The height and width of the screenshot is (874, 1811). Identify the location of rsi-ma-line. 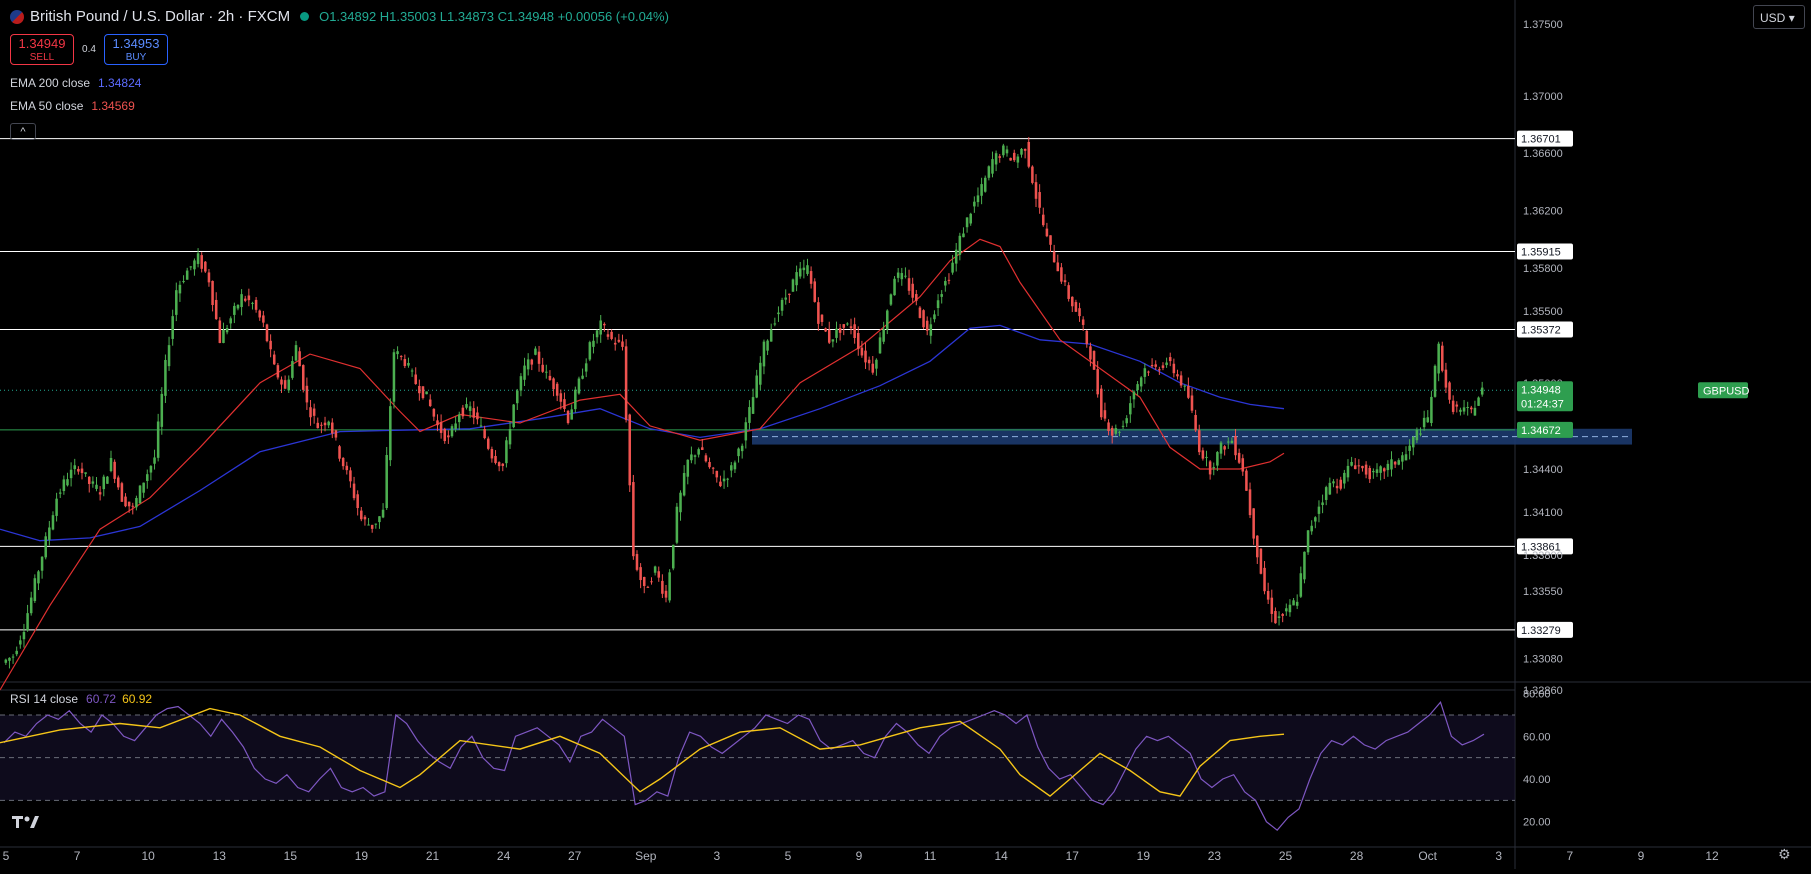
(642, 752).